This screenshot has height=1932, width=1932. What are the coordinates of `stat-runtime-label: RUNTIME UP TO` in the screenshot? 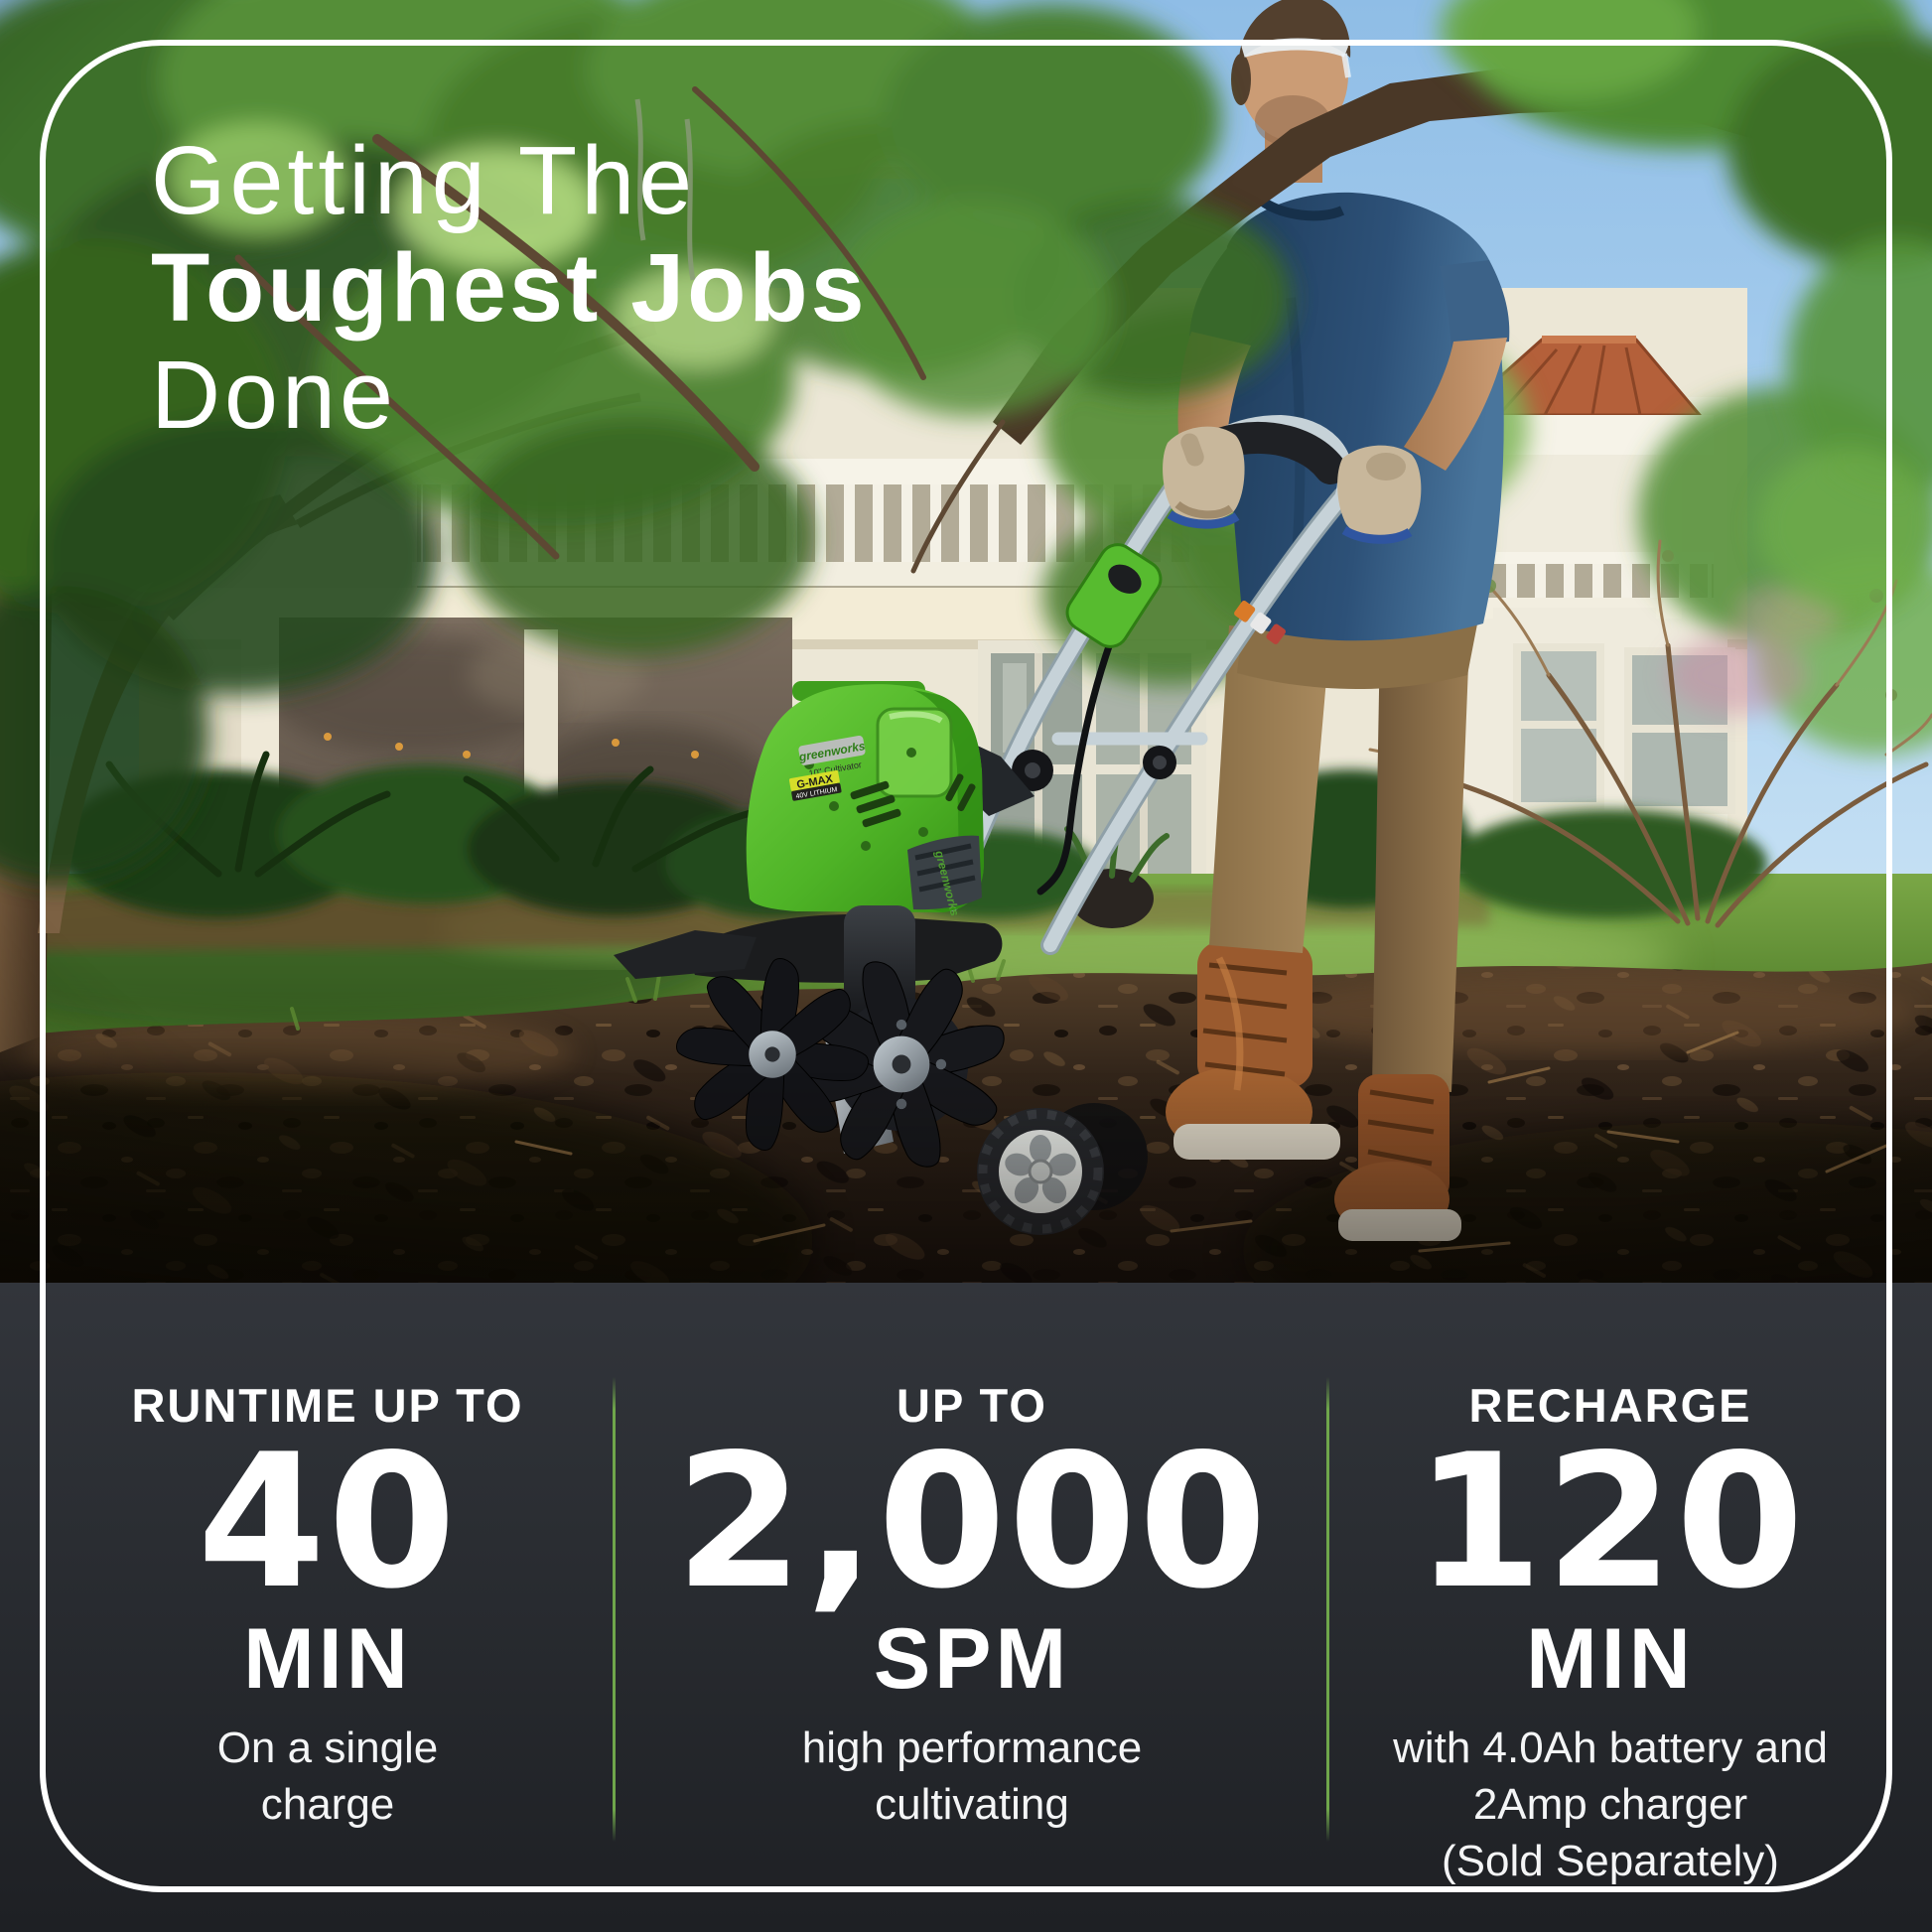 It's located at (328, 1406).